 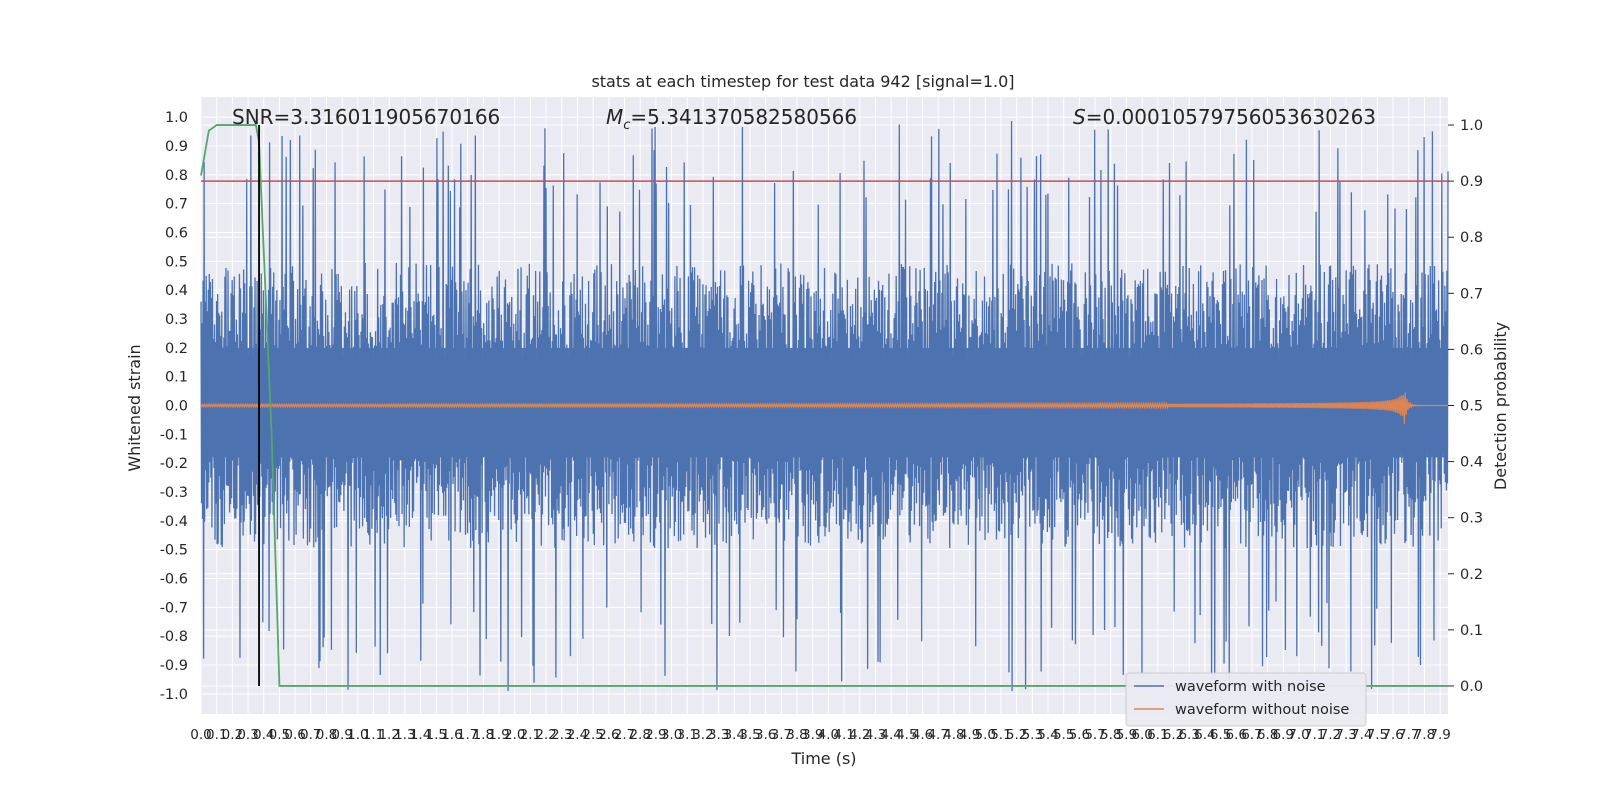 I want to click on y-tick-labels-right: 0.0 0.1 0.2 0.3 0.4 0.5 0.6 0.7 0.8 0.9 1.0, so click(x=1465, y=406).